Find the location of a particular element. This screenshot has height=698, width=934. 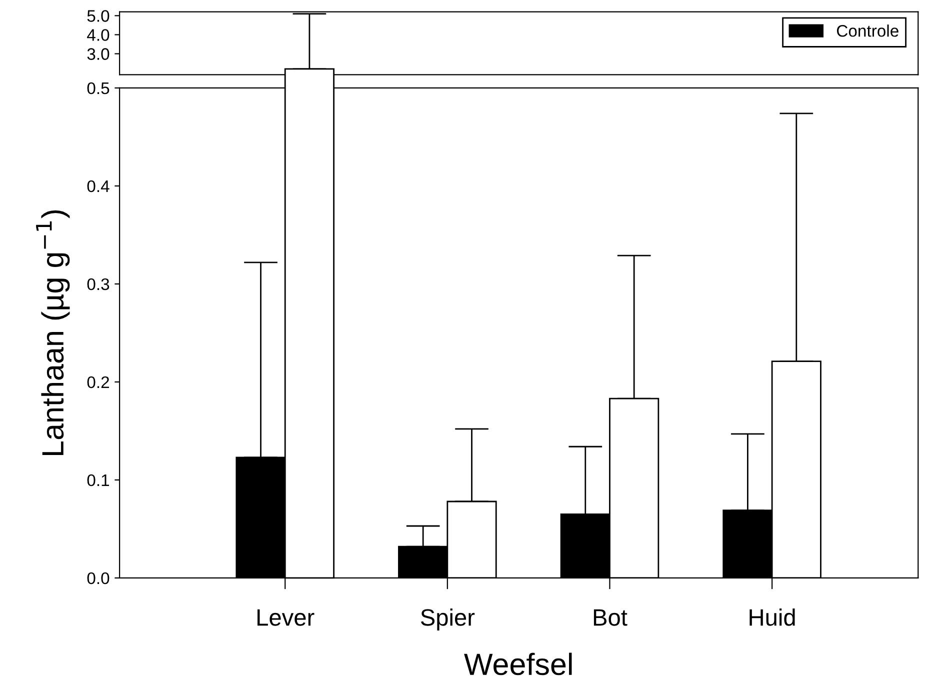

y-tick-label: 0.5 is located at coordinates (98, 88).